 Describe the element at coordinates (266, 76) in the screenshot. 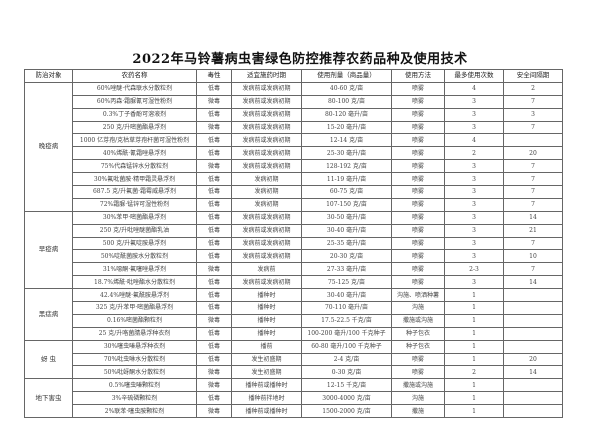

I see `column-header: 适宜施药时期` at that location.